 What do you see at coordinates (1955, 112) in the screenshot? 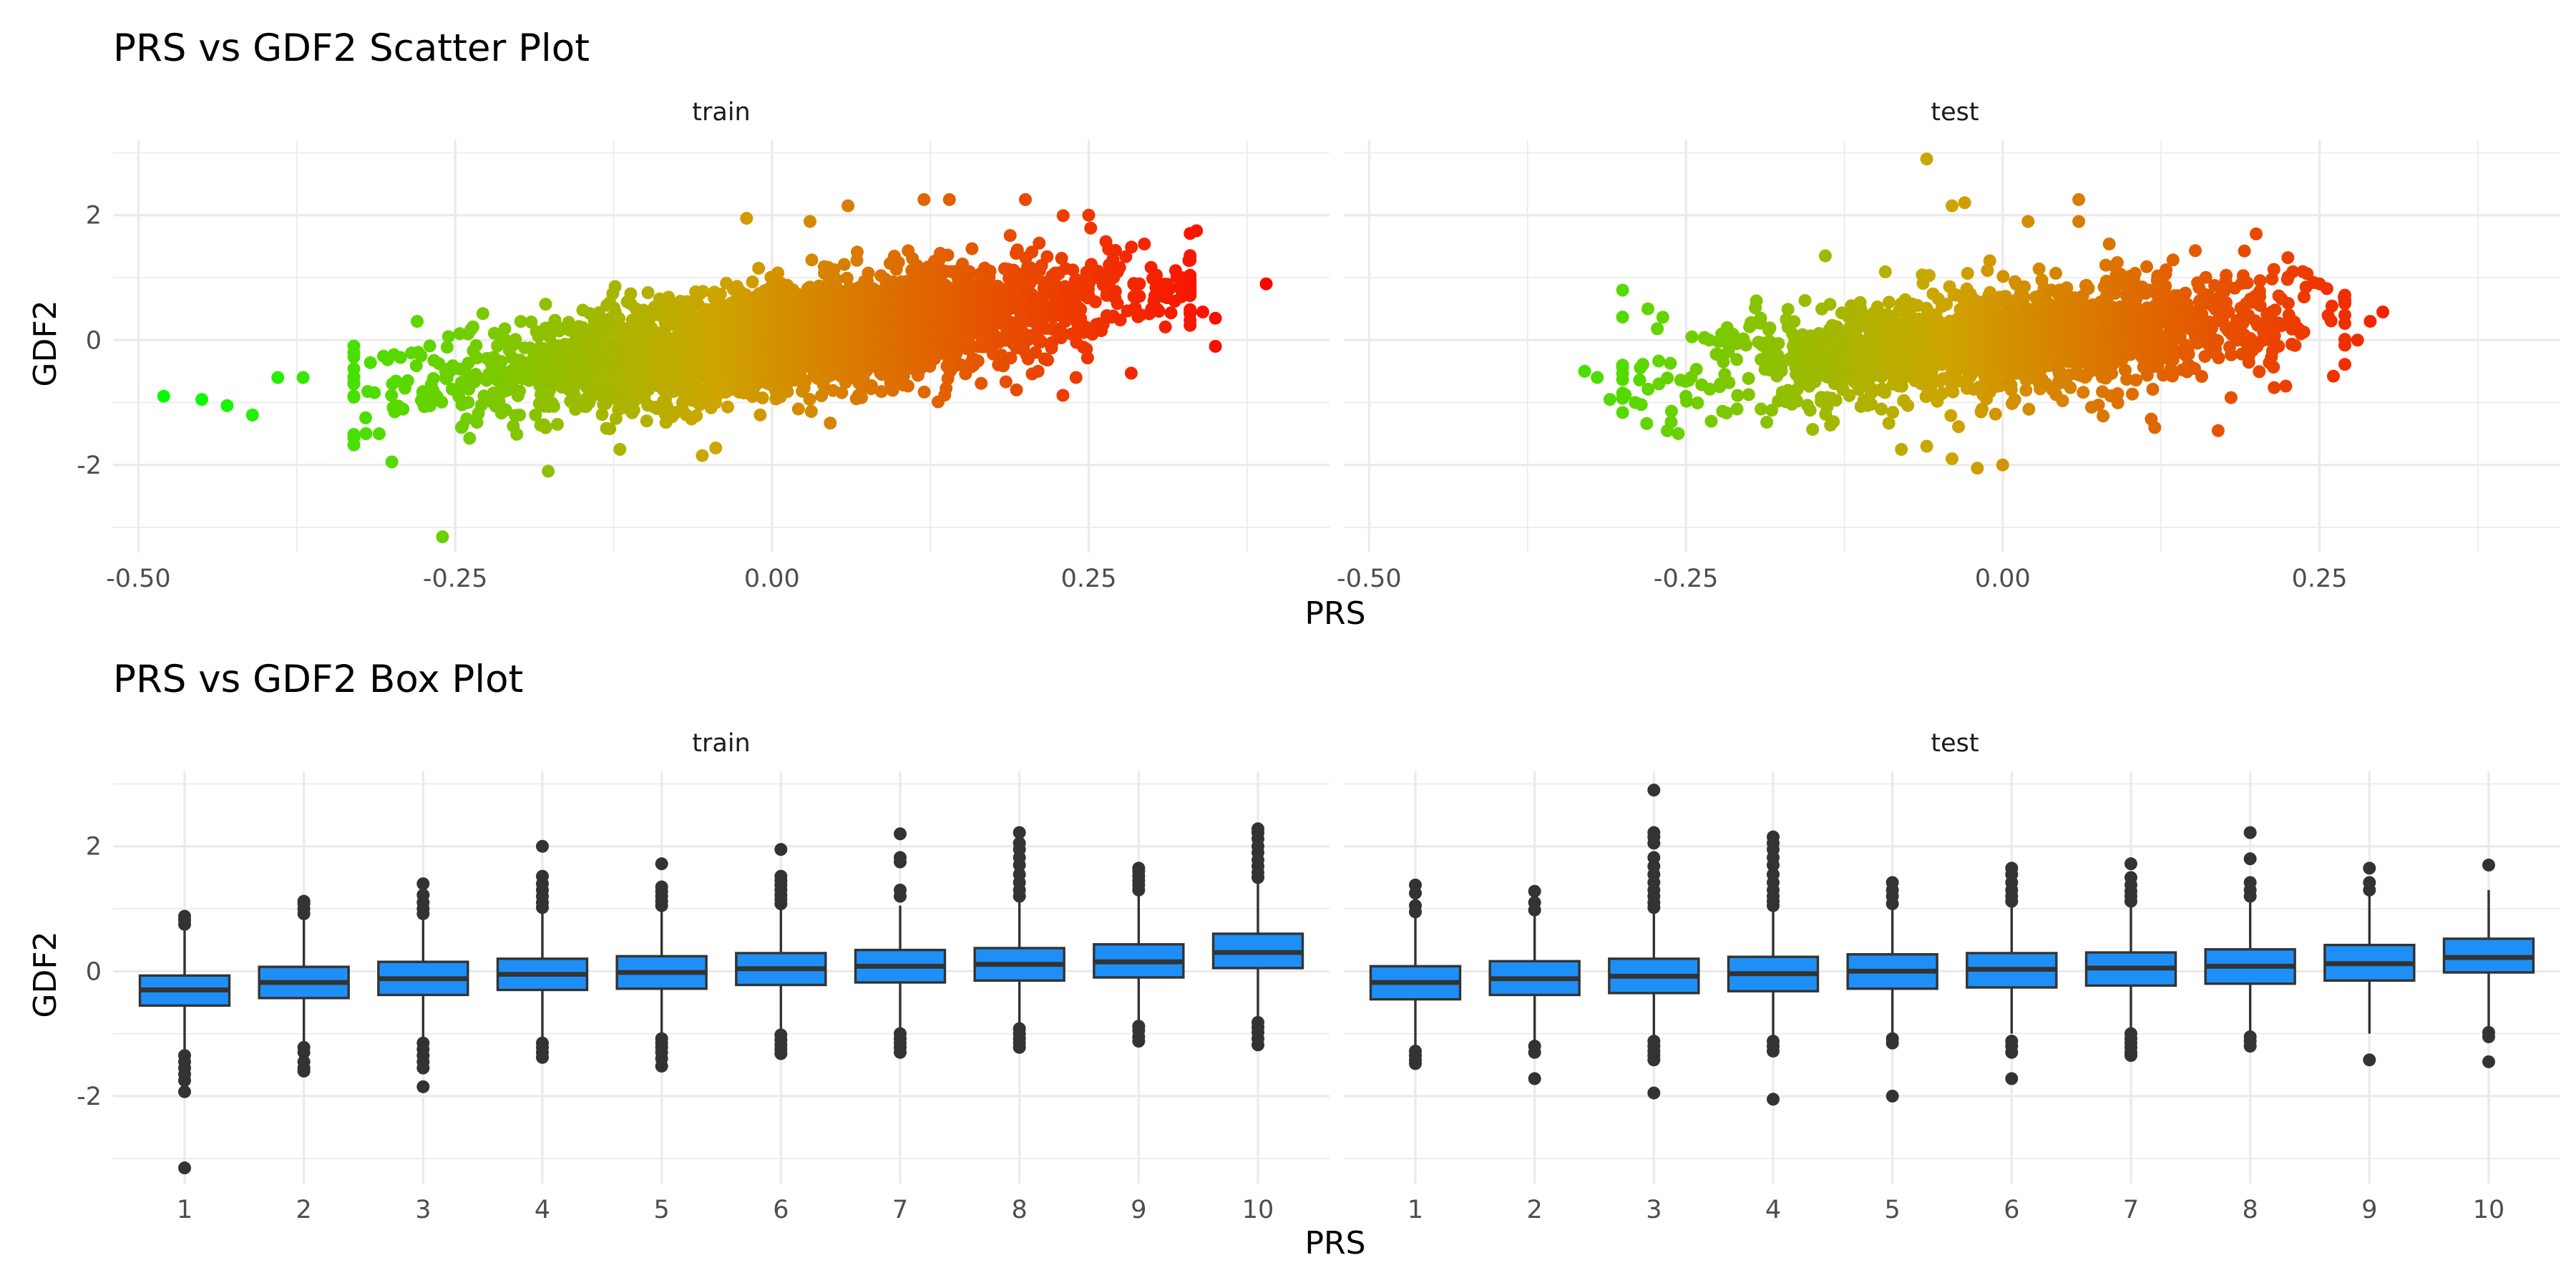
I see `scatter-strip-test: test` at bounding box center [1955, 112].